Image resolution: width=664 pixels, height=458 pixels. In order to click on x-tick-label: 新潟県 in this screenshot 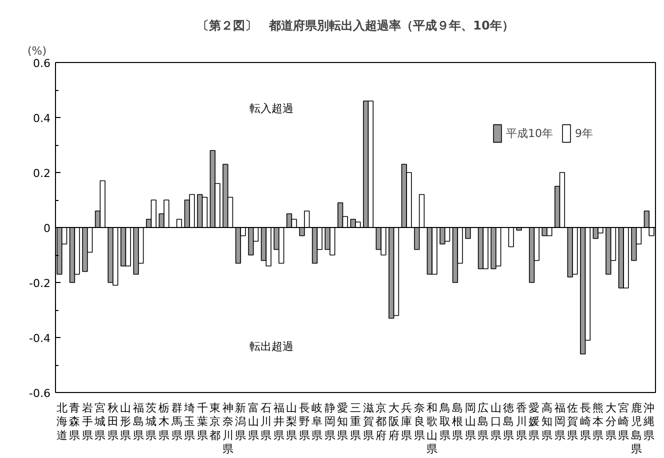, I will do `click(240, 422)`.